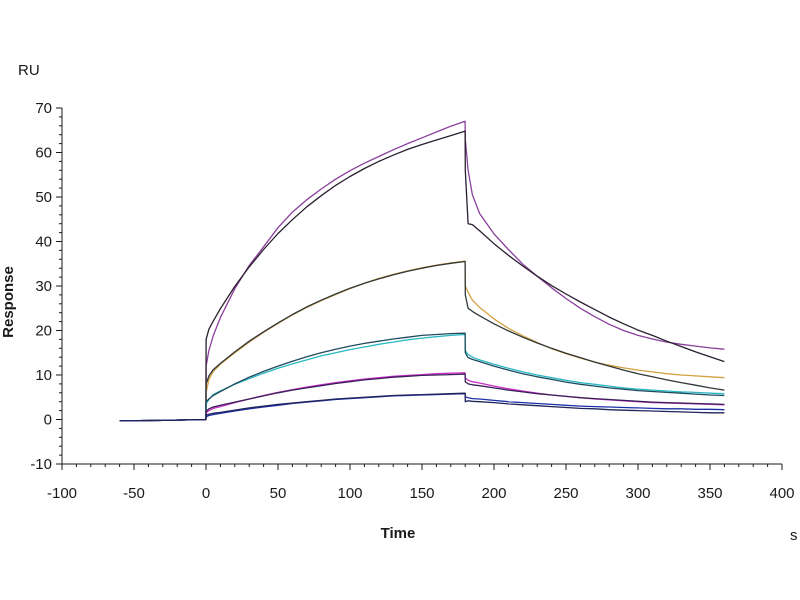 The width and height of the screenshot is (800, 600). I want to click on y-tick-label: 40, so click(43, 242).